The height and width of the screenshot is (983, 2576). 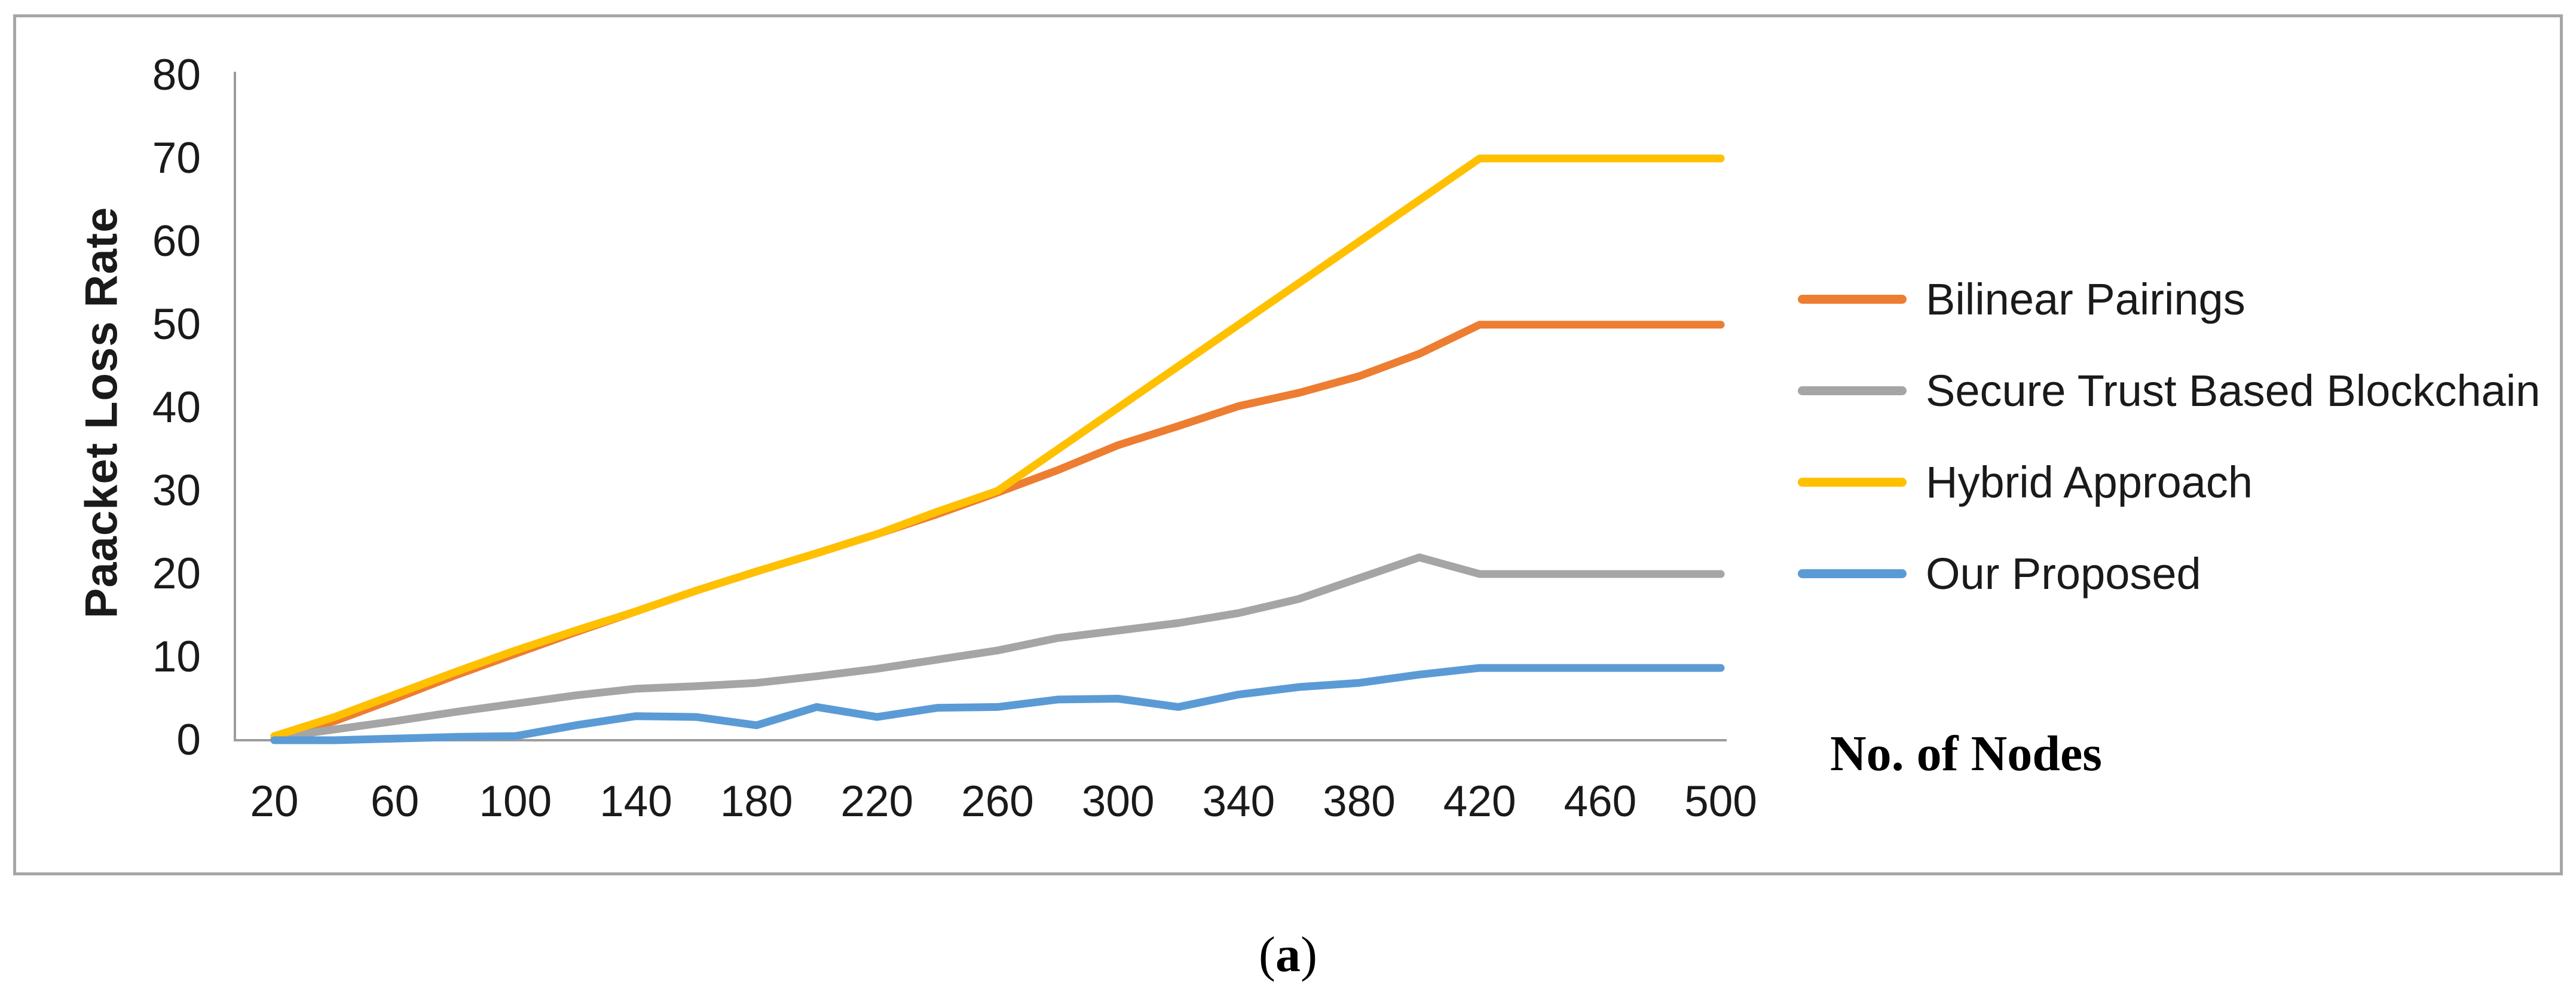 I want to click on x-tick-label: 60, so click(x=395, y=802).